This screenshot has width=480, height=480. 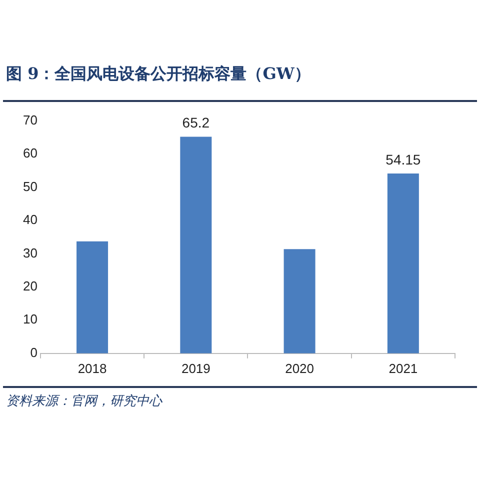 What do you see at coordinates (158, 74) in the screenshot?
I see `chart-title: 图 9：全国风电设备公开招标容量（GW）` at bounding box center [158, 74].